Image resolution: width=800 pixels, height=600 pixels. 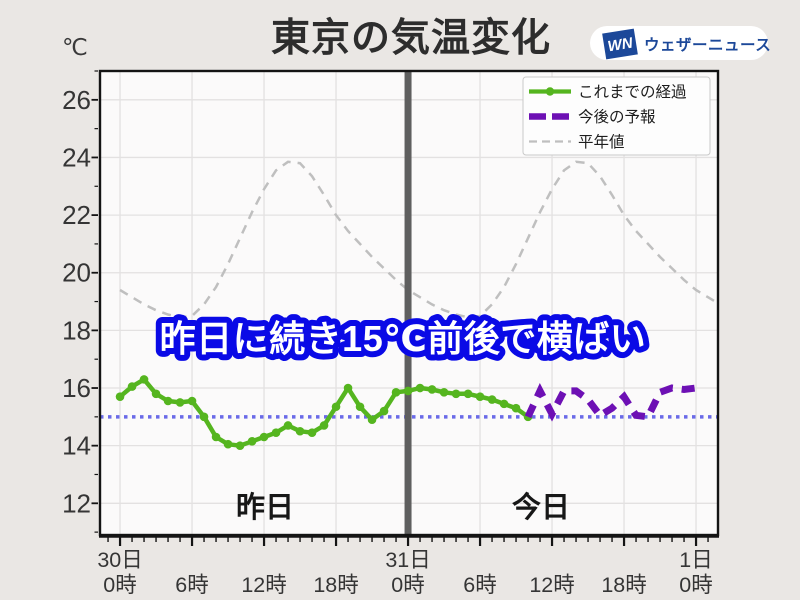 What do you see at coordinates (411, 38) in the screenshot?
I see `page-title: 東京の気温変化` at bounding box center [411, 38].